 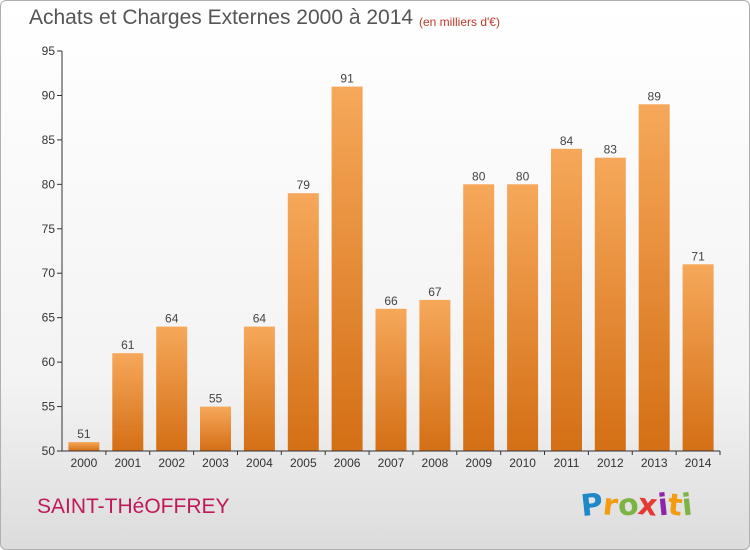 I want to click on bar-2002, so click(x=172, y=388).